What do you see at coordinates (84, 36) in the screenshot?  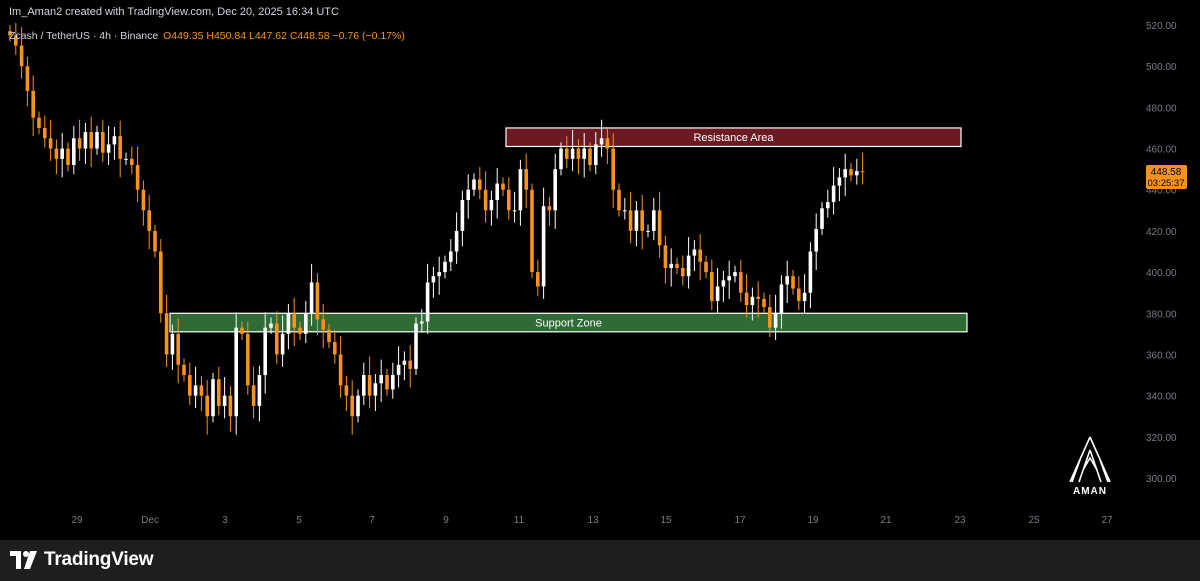 I see `symbol-name: Zcash / TetherUS · 4h · Binance` at bounding box center [84, 36].